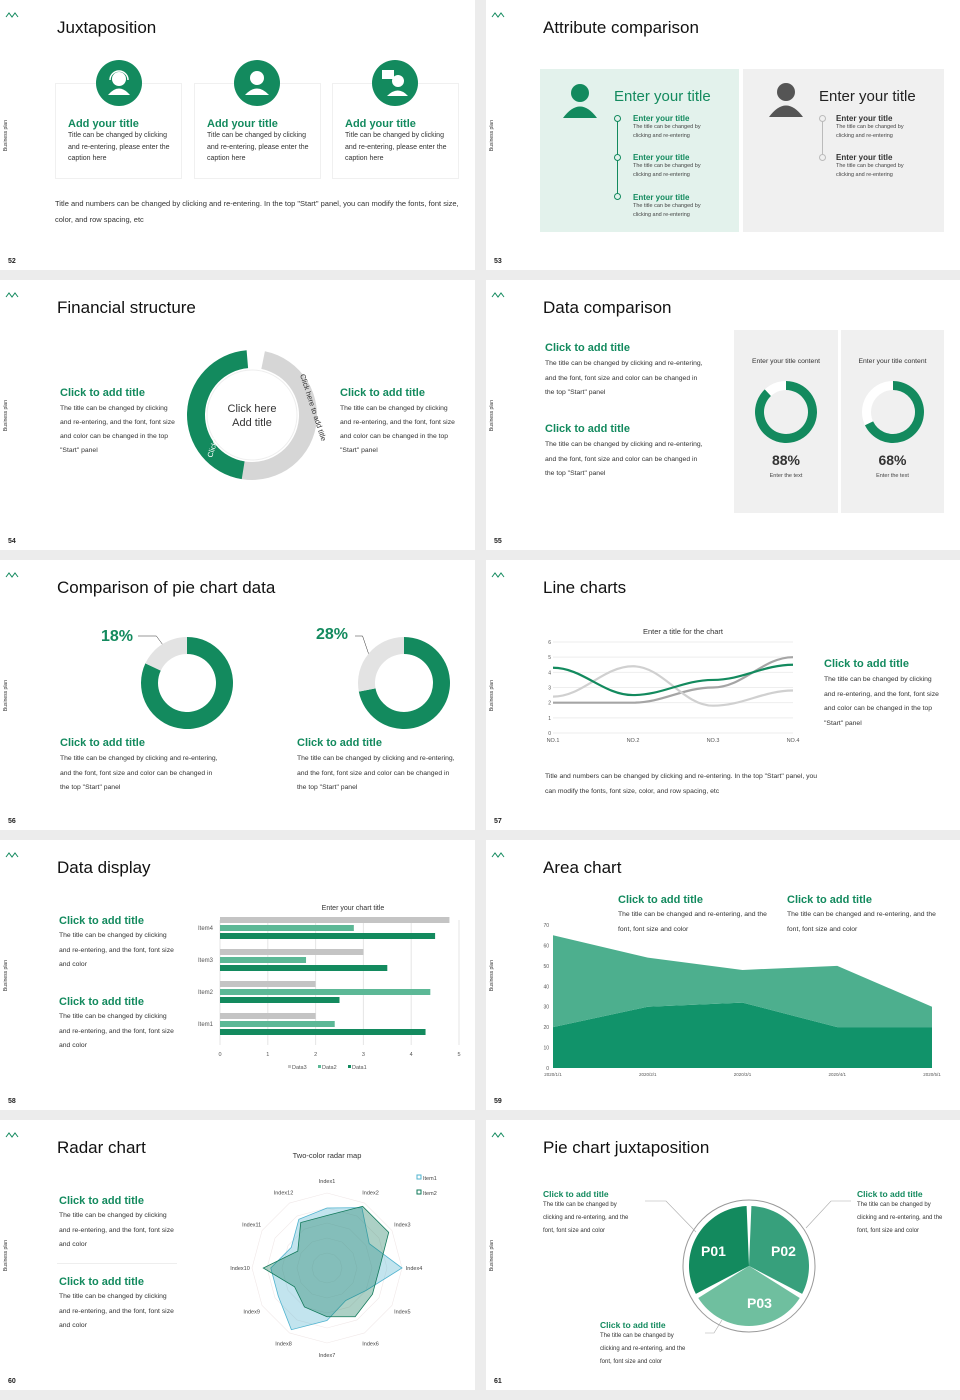 The image size is (960, 1400). Describe the element at coordinates (402, 1313) in the screenshot. I see `axis-label: Index5` at that location.